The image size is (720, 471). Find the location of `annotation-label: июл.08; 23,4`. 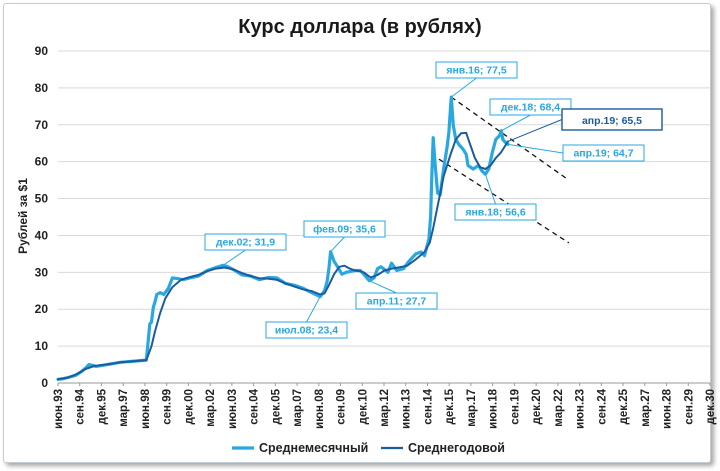

annotation-label: июл.08; 23,4 is located at coordinates (306, 331).